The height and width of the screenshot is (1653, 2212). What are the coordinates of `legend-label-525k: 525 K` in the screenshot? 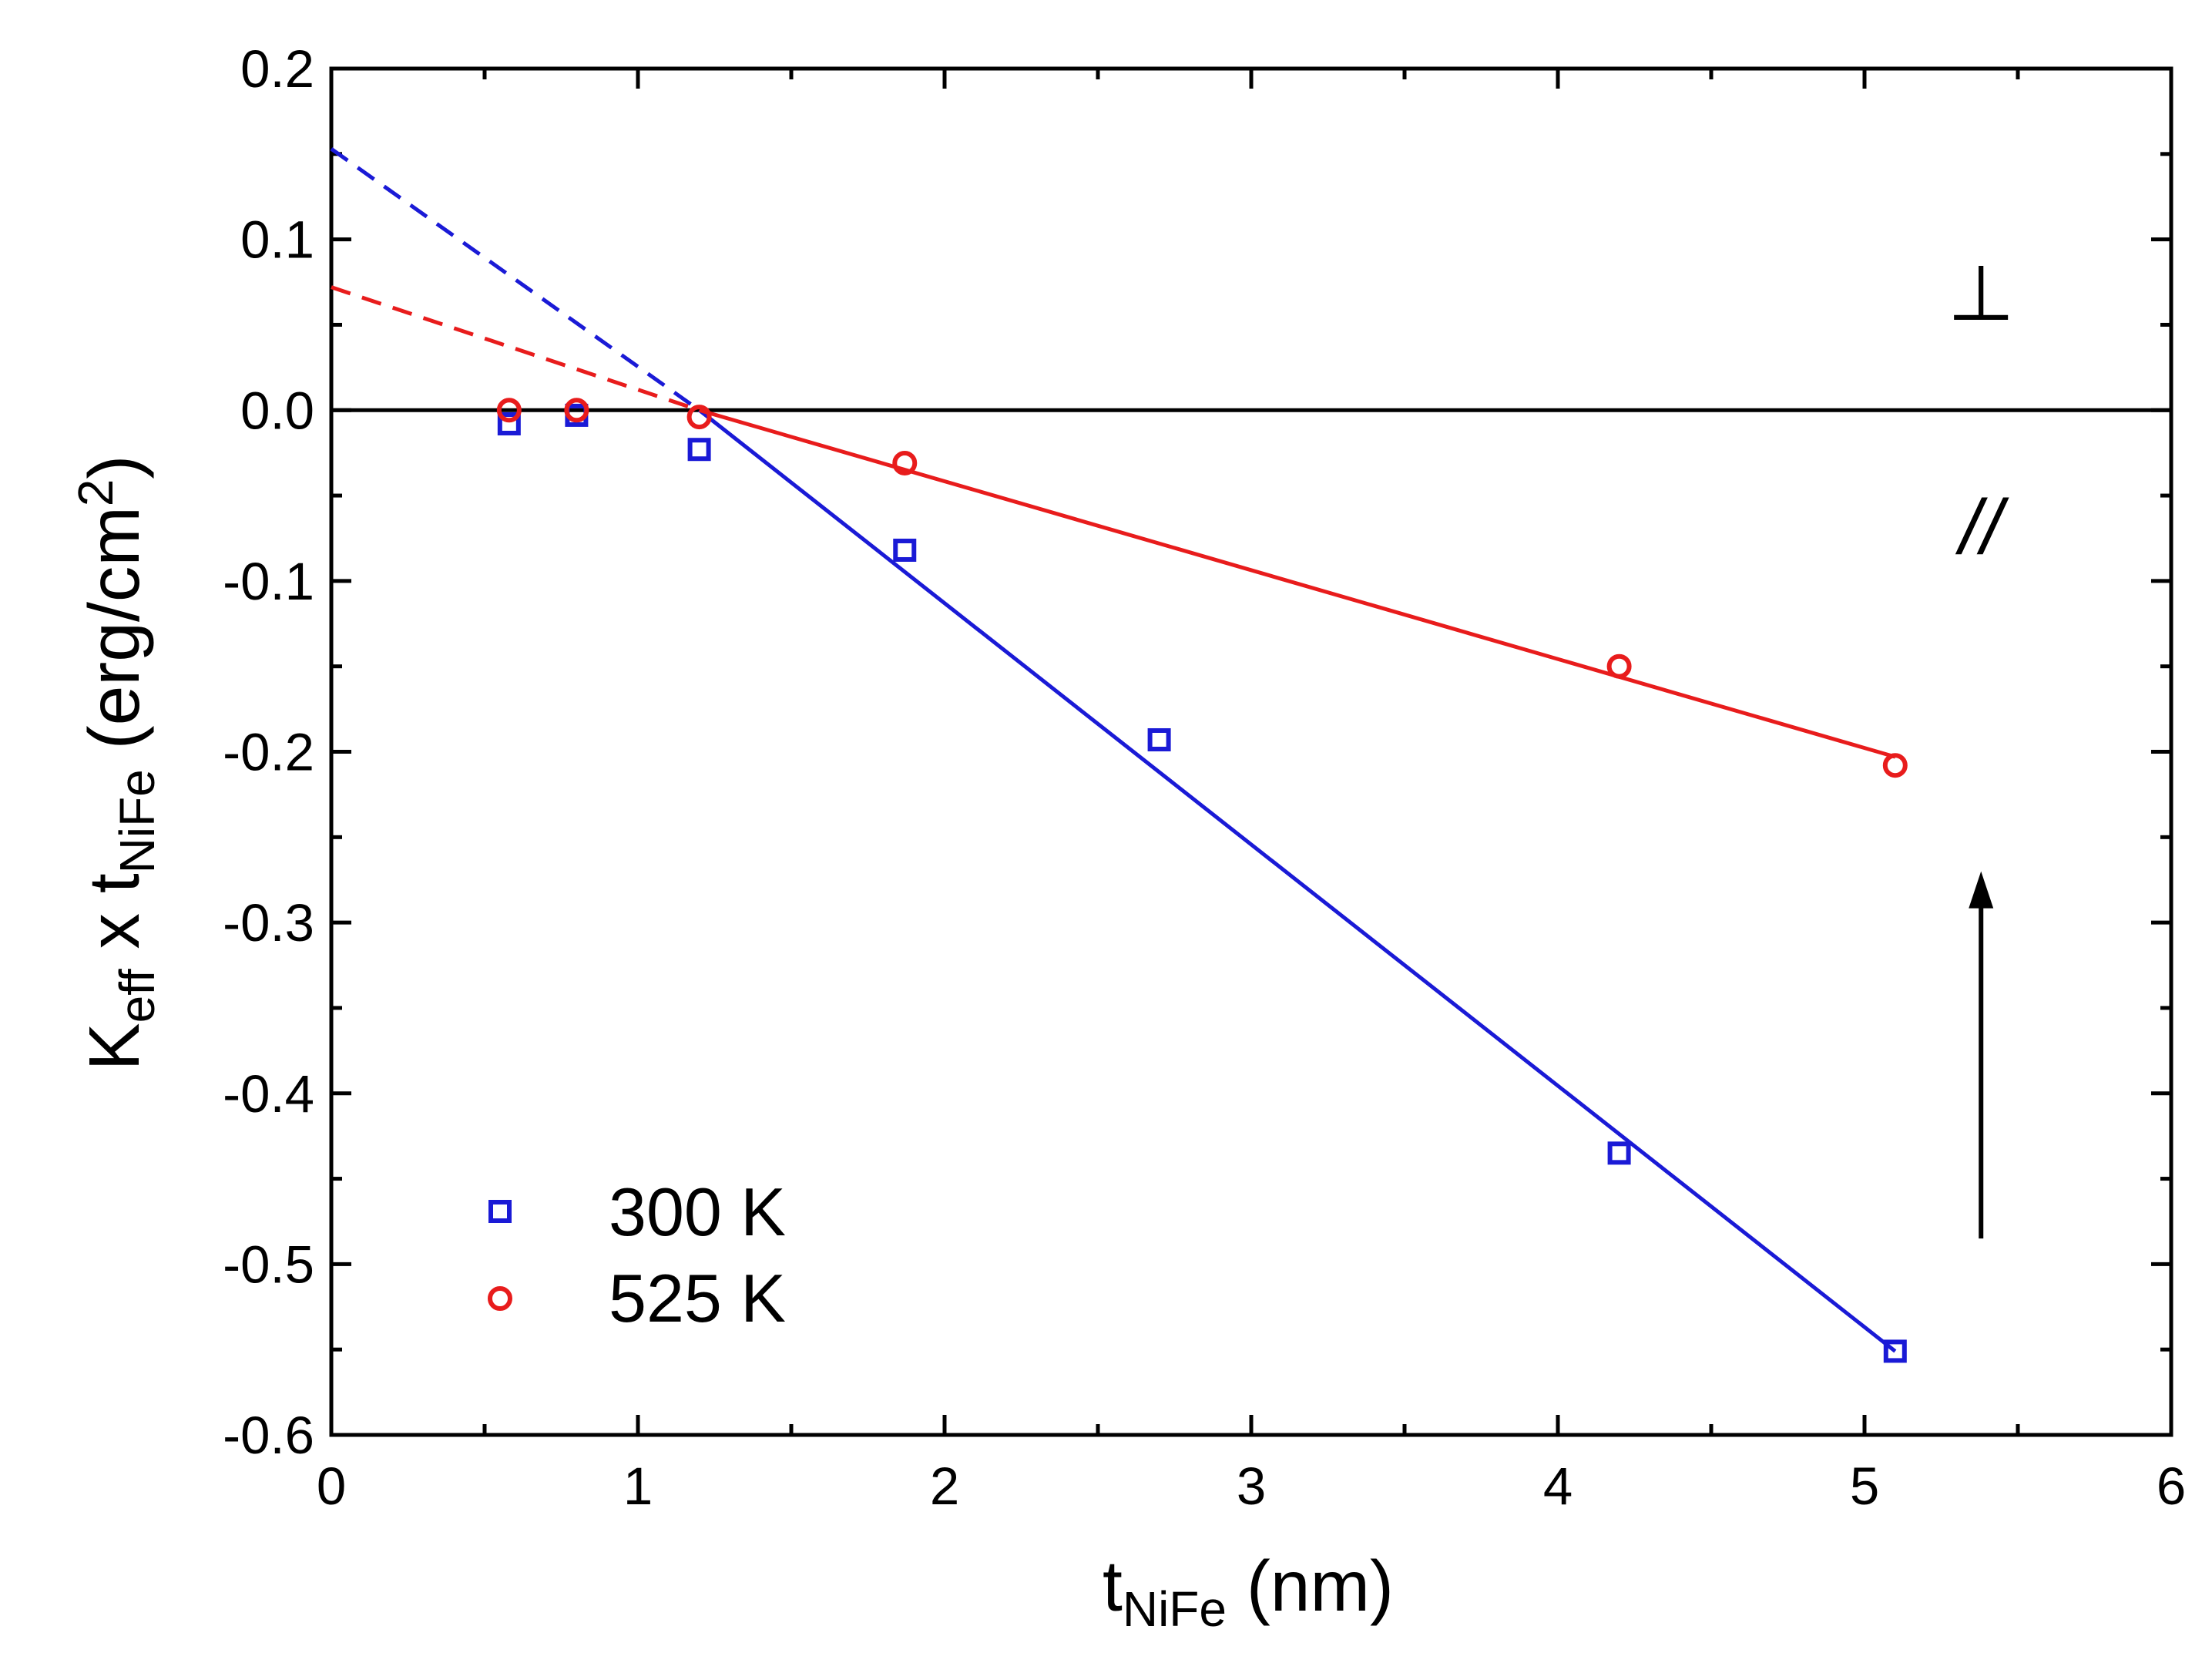 It's located at (697, 1298).